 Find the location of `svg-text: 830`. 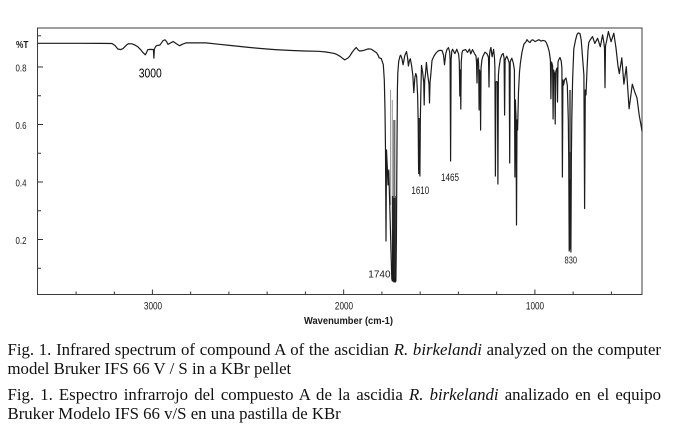

svg-text: 830 is located at coordinates (571, 261).